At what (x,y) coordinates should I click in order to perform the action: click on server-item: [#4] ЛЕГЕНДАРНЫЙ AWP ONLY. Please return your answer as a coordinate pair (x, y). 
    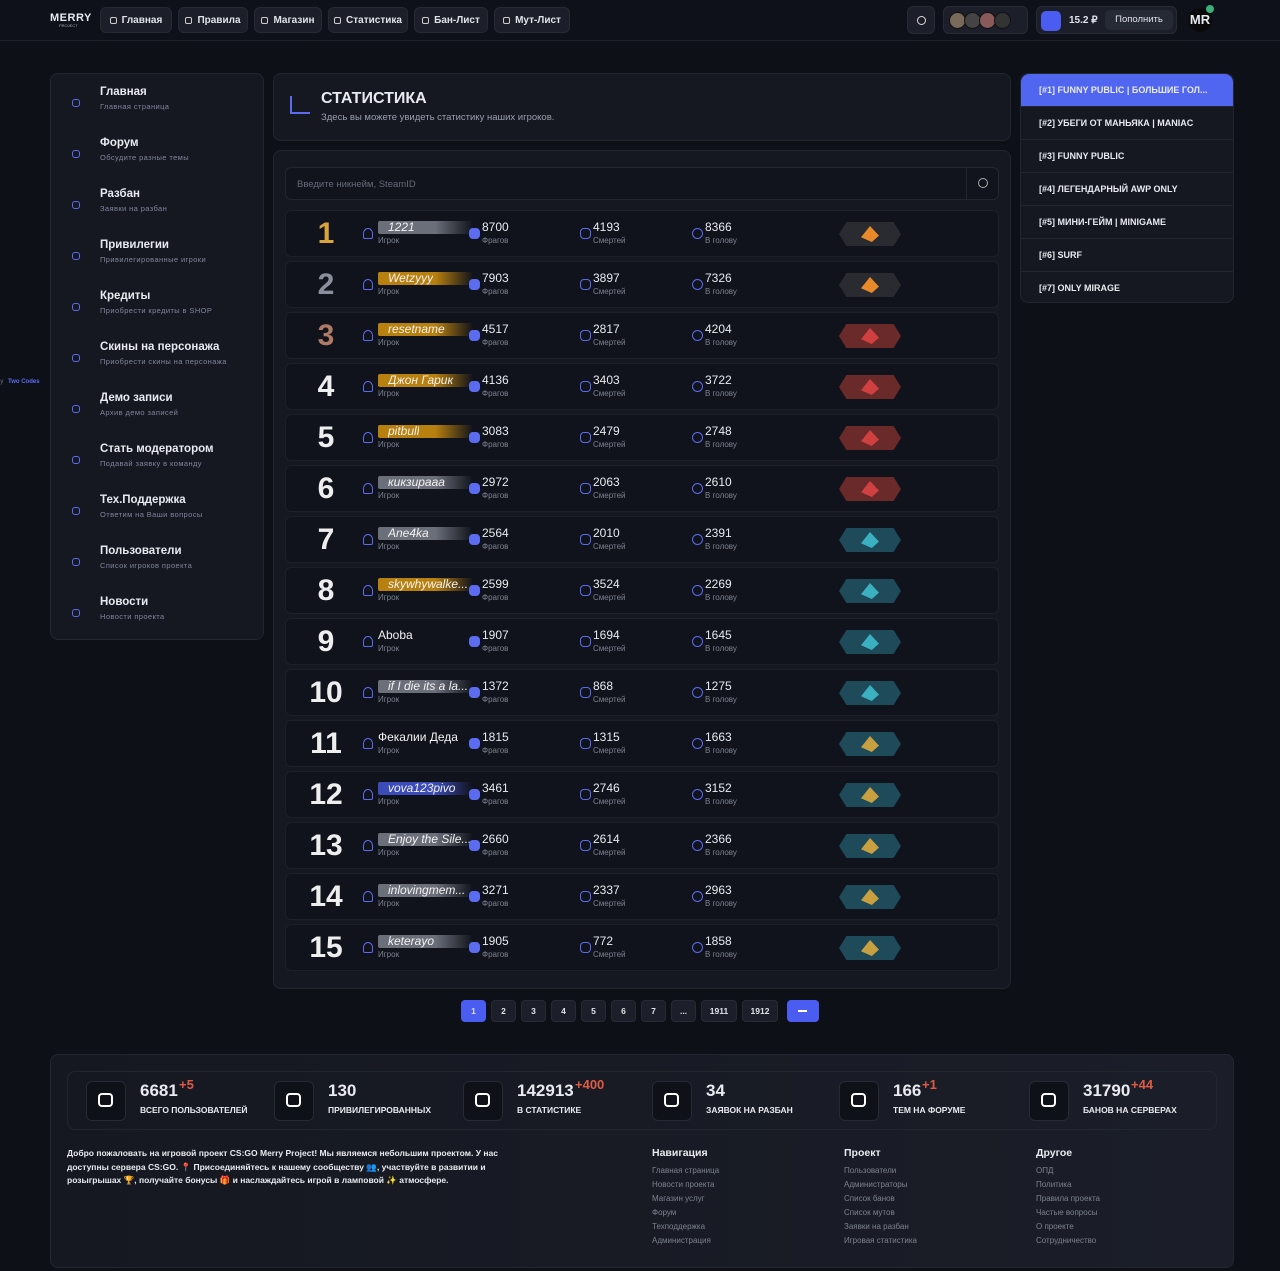
    Looking at the image, I should click on (1127, 189).